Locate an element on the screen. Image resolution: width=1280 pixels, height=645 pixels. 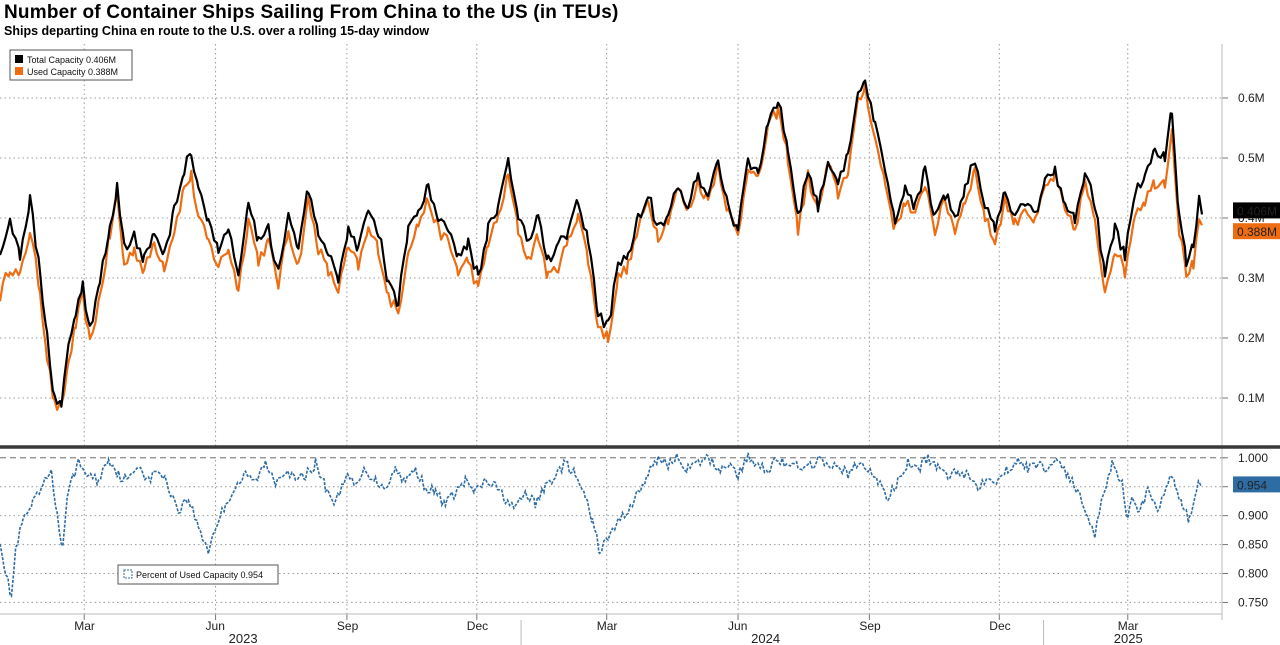
y-tick-label: 0.2M is located at coordinates (1251, 338).